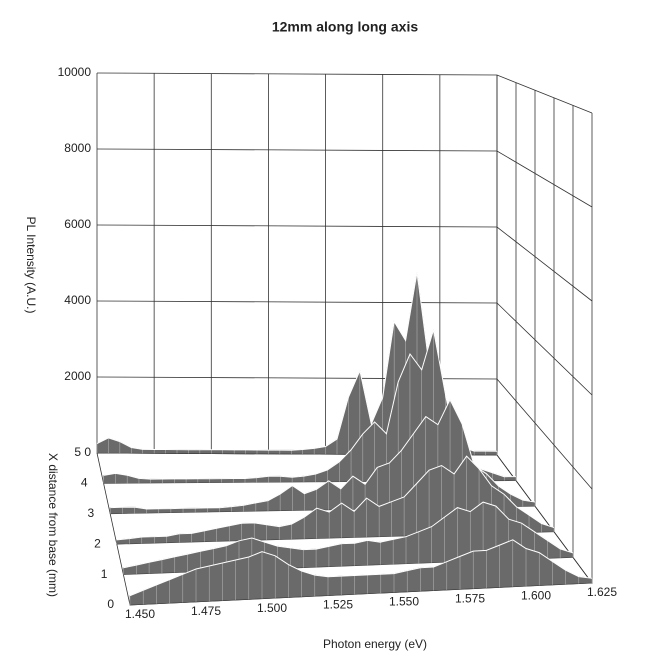  I want to click on z-tick-label: 1, so click(104, 574).